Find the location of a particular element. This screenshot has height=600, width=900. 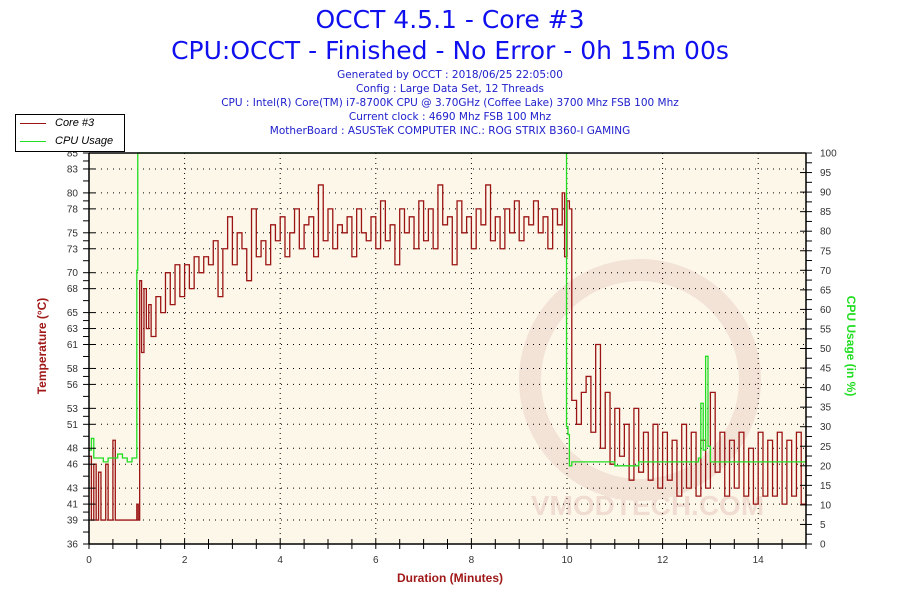

x-tick-label: 0 is located at coordinates (89, 560).